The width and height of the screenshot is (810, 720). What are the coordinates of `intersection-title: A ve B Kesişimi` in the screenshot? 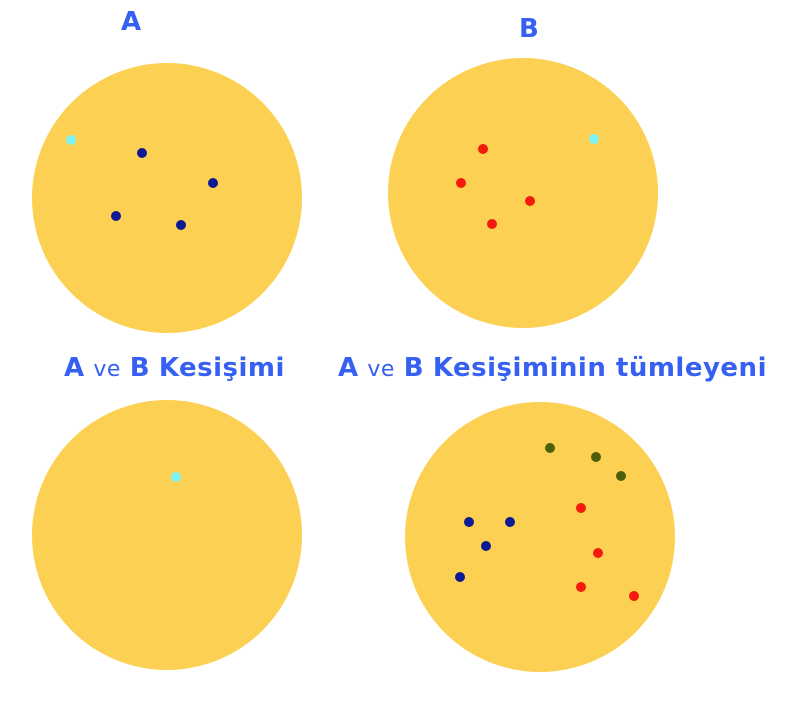 It's located at (174, 369).